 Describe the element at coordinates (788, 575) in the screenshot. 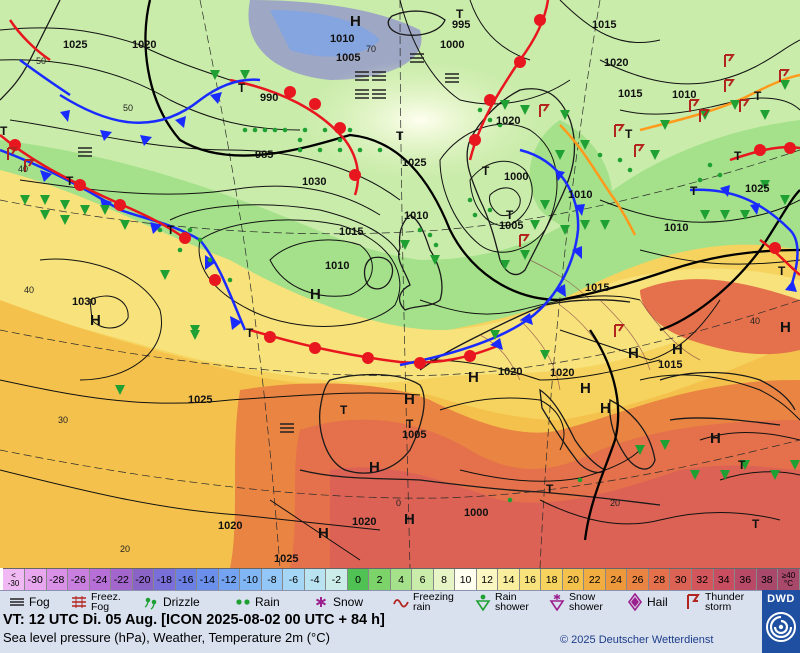

I see `scale-max-value: ≥40` at that location.